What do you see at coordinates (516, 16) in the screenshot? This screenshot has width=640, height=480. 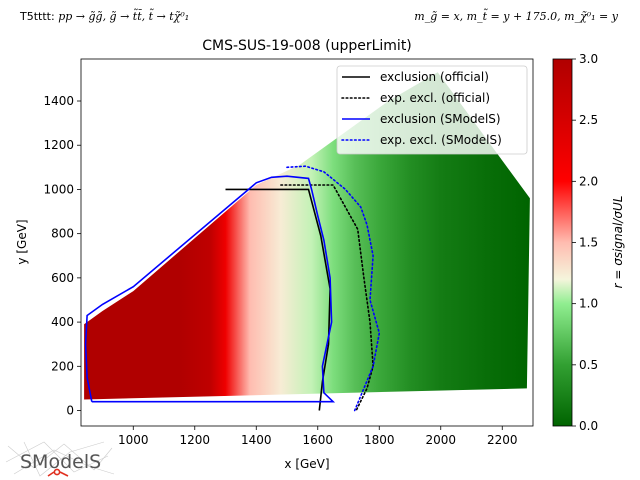 I see `mass-relation: m_g̃ = x, m_t̃ = y + 175.0, m_χ̃⁰₁ = y` at bounding box center [516, 16].